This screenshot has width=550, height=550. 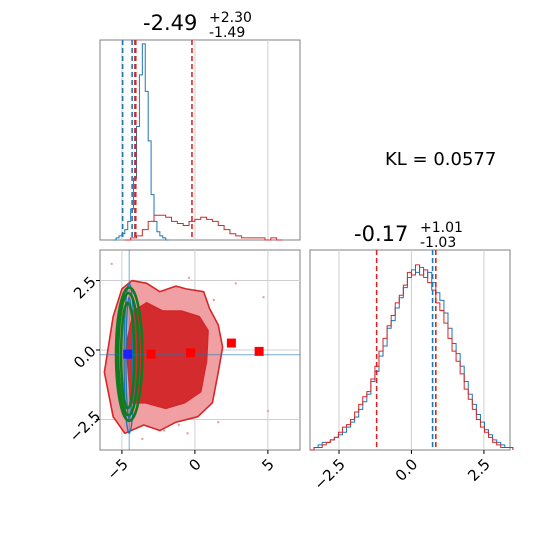 I want to click on bottom-left-x-tick-labels: −5 0 5, so click(x=190, y=467).